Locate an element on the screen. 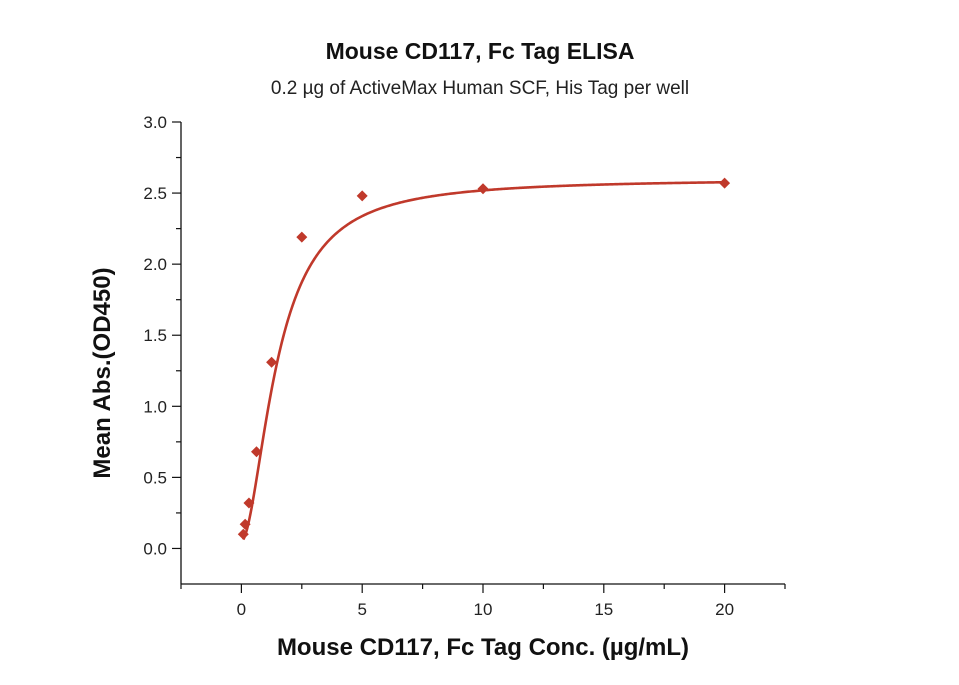 The width and height of the screenshot is (959, 685). x-axis-label: Mouse CD117, Fc Tag Conc. (µg/mL) is located at coordinates (483, 647).